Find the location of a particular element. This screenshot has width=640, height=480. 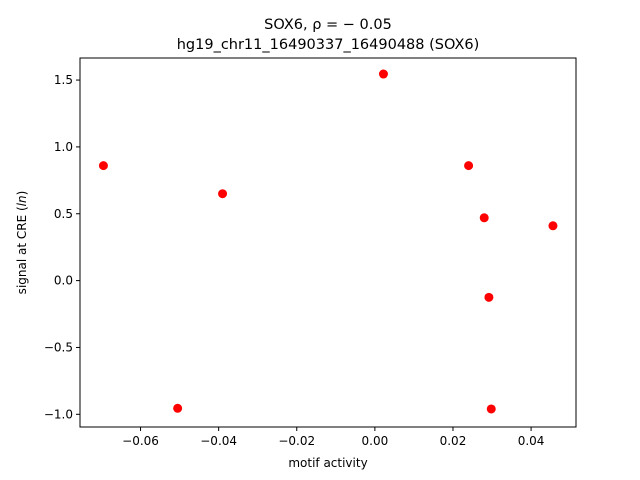

y-tick-label: 1.5 is located at coordinates (63, 80).